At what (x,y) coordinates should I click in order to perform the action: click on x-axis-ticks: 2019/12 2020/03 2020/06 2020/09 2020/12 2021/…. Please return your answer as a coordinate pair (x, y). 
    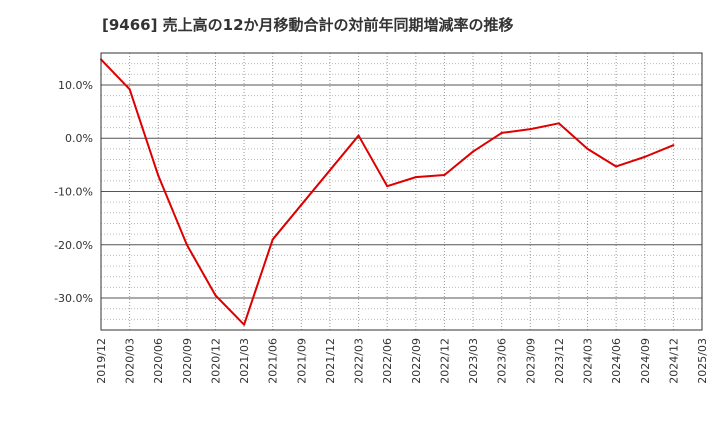
    Looking at the image, I should click on (402, 361).